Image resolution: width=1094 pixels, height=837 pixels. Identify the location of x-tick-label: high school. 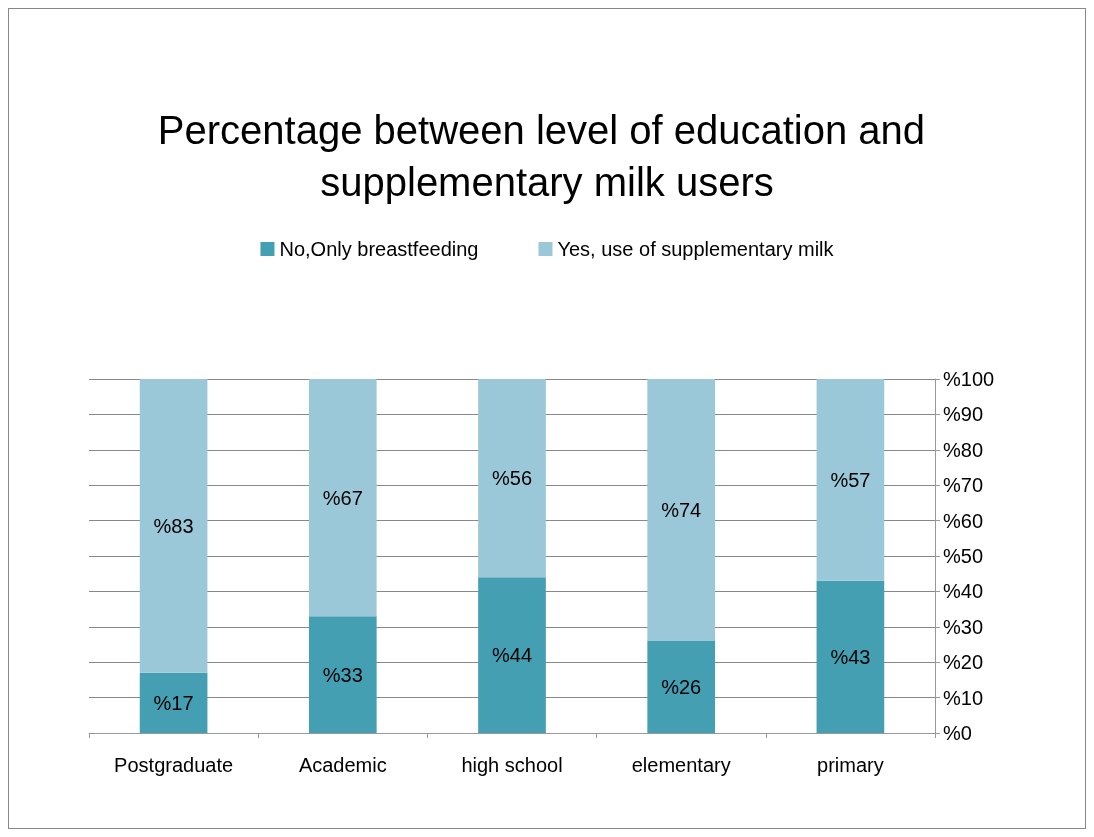
(512, 765).